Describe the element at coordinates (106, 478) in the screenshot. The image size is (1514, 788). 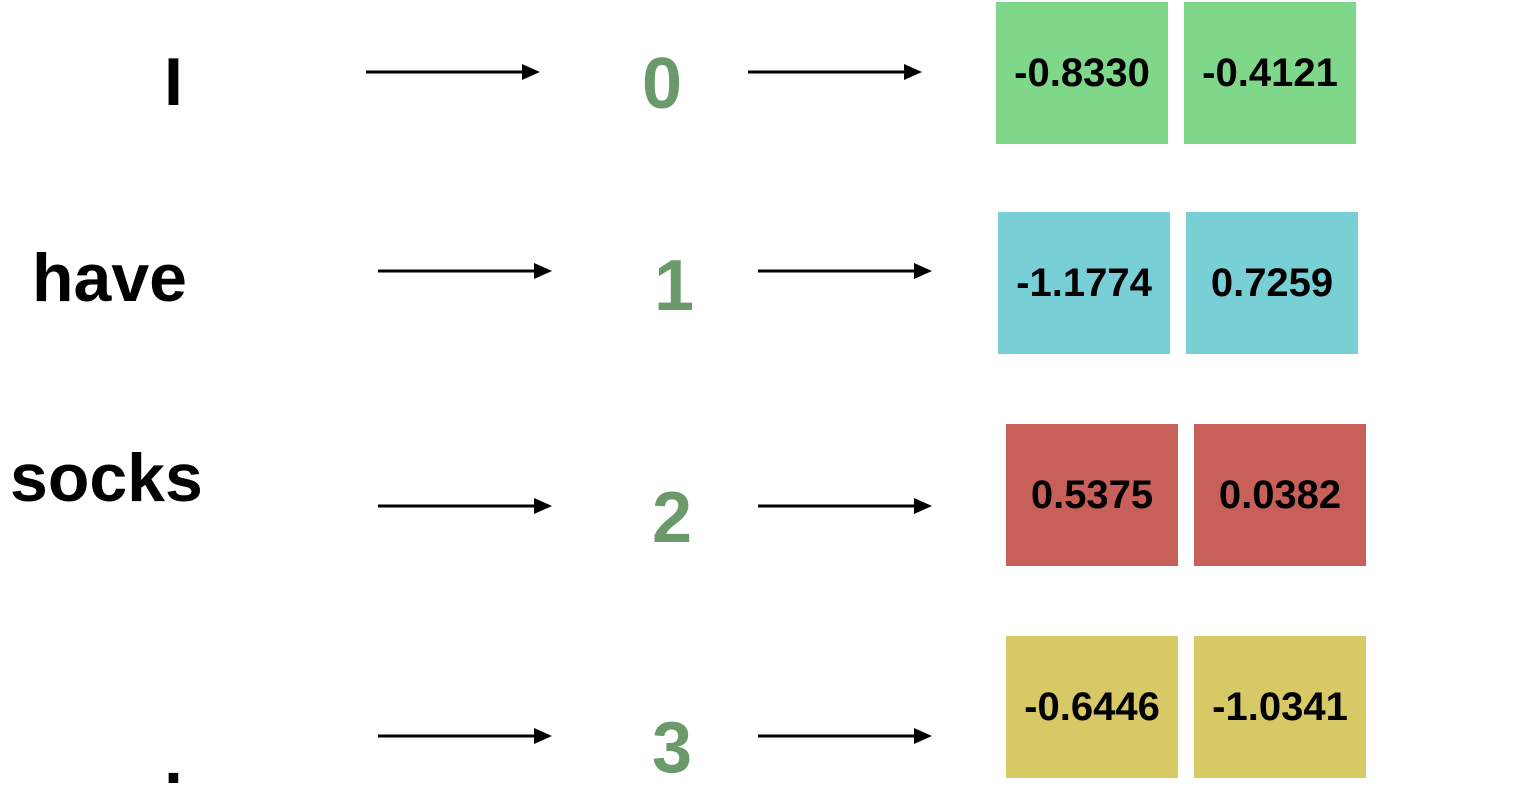
I see `token-label: socks` at that location.